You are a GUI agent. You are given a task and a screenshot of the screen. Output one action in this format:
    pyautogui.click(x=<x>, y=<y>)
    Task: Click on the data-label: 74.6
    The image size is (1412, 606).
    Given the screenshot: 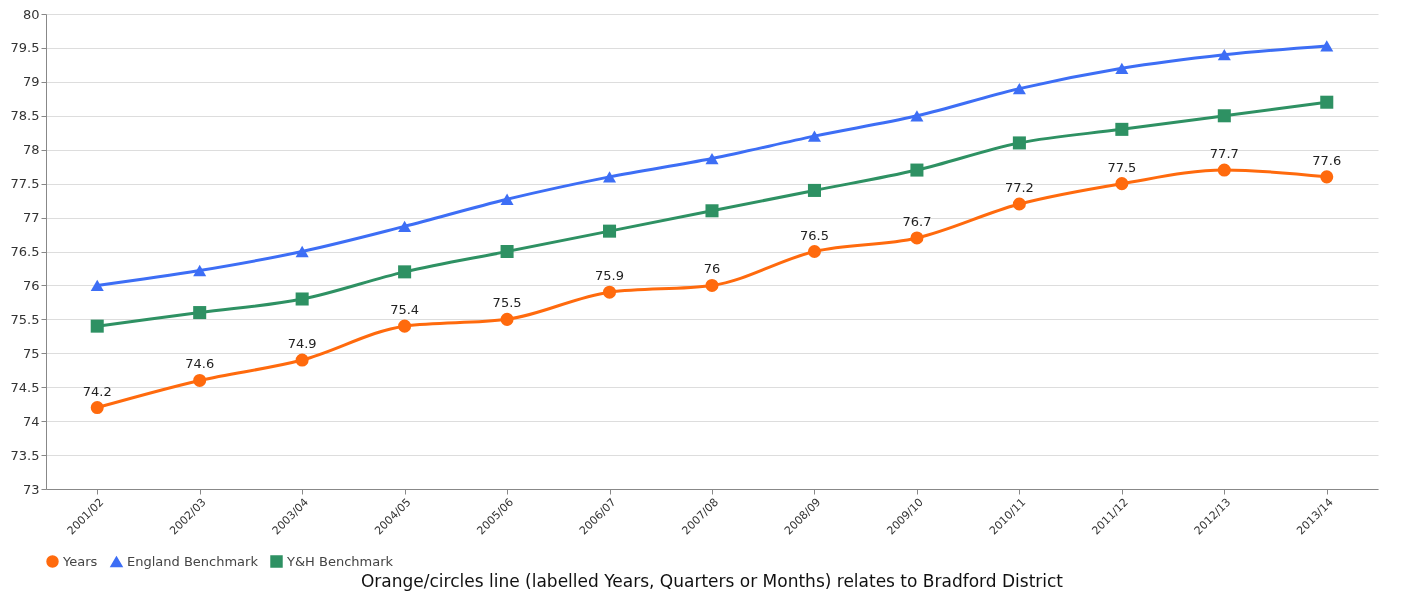 What is the action you would take?
    pyautogui.click(x=200, y=364)
    